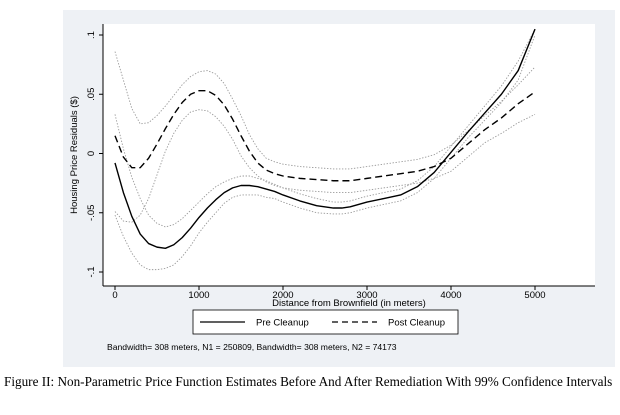 The height and width of the screenshot is (415, 620). What do you see at coordinates (325, 322) in the screenshot?
I see `legend: Pre Cleanup Post Cleanup` at bounding box center [325, 322].